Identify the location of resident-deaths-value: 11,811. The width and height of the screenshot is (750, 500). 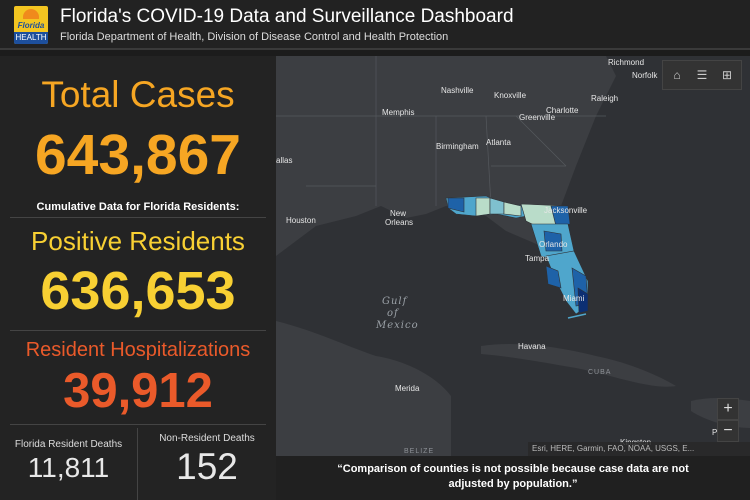
(68, 467).